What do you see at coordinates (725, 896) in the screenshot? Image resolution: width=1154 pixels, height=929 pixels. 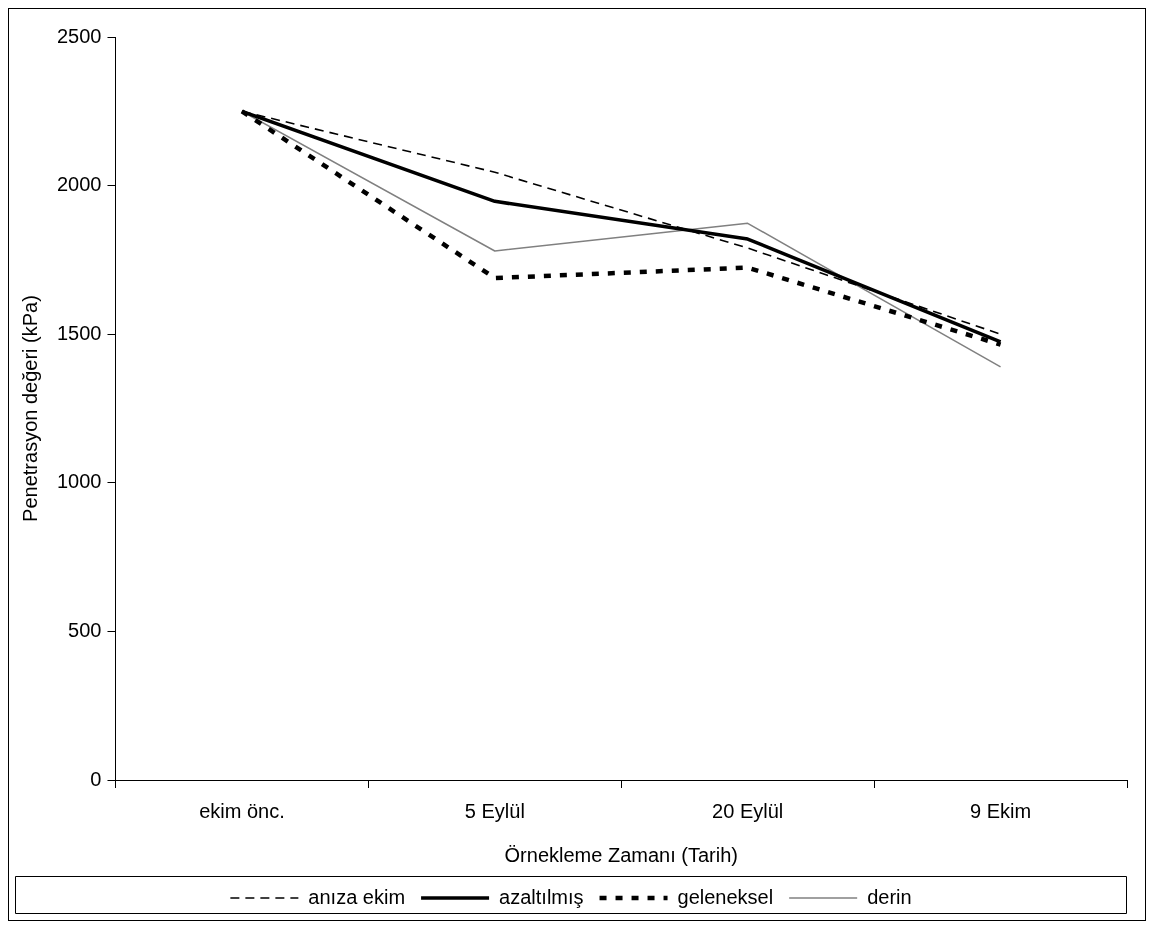 I see `legend-label: geleneksel` at bounding box center [725, 896].